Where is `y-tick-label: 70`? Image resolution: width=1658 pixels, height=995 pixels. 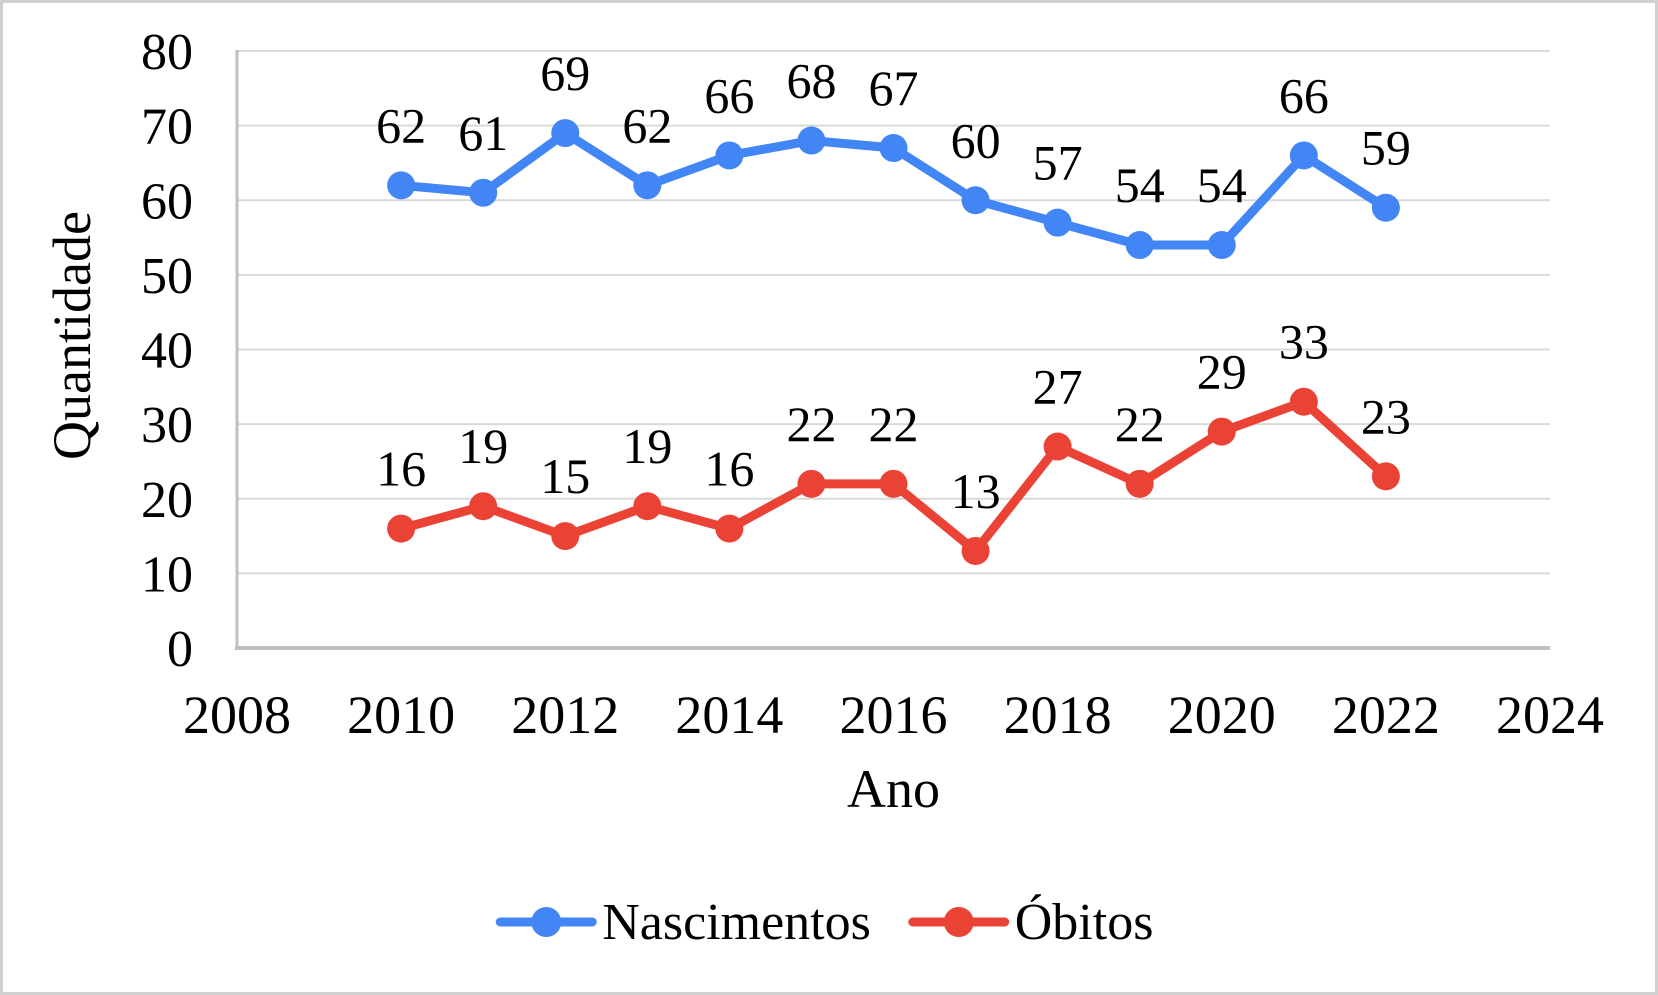
y-tick-label: 70 is located at coordinates (167, 127).